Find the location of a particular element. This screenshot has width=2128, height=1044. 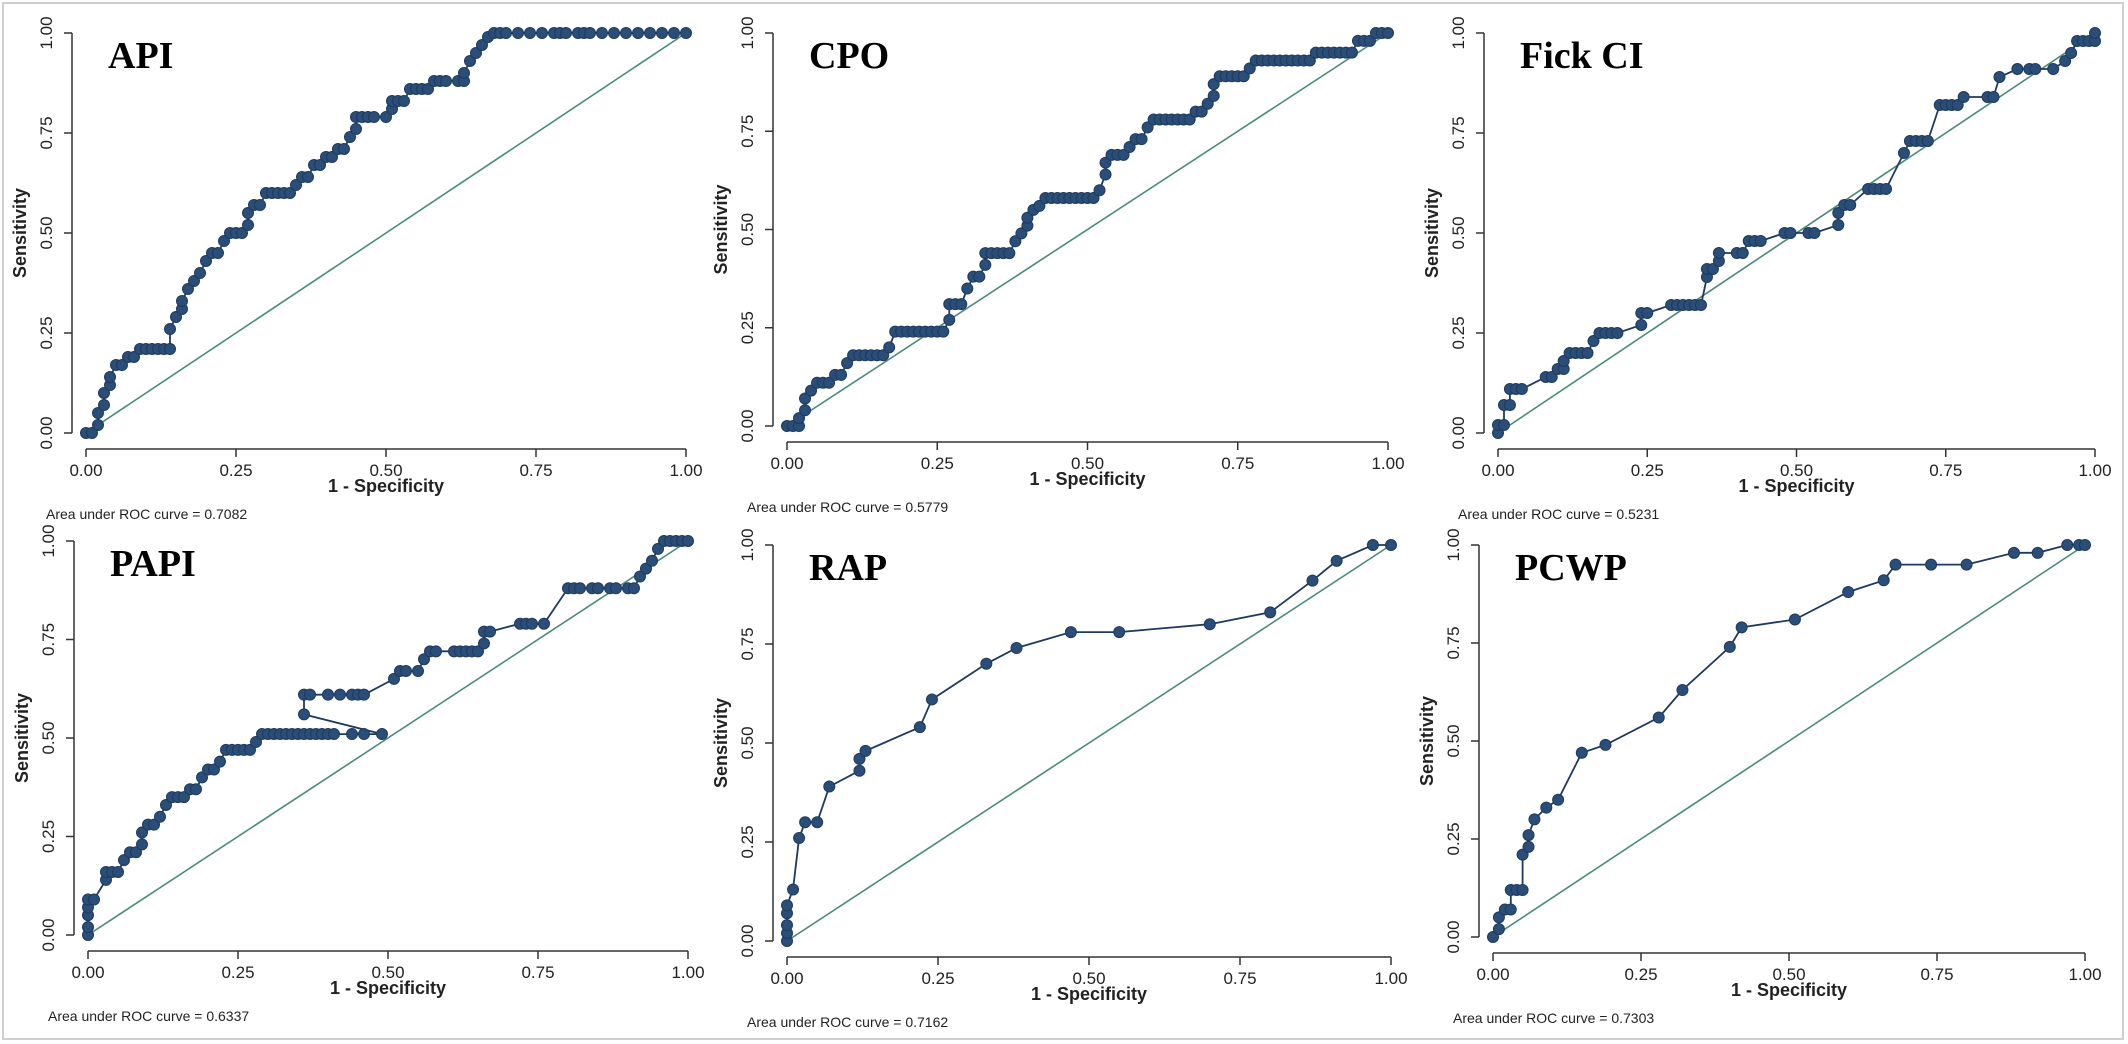

y-tick-label: 0.00 is located at coordinates (1453, 936).